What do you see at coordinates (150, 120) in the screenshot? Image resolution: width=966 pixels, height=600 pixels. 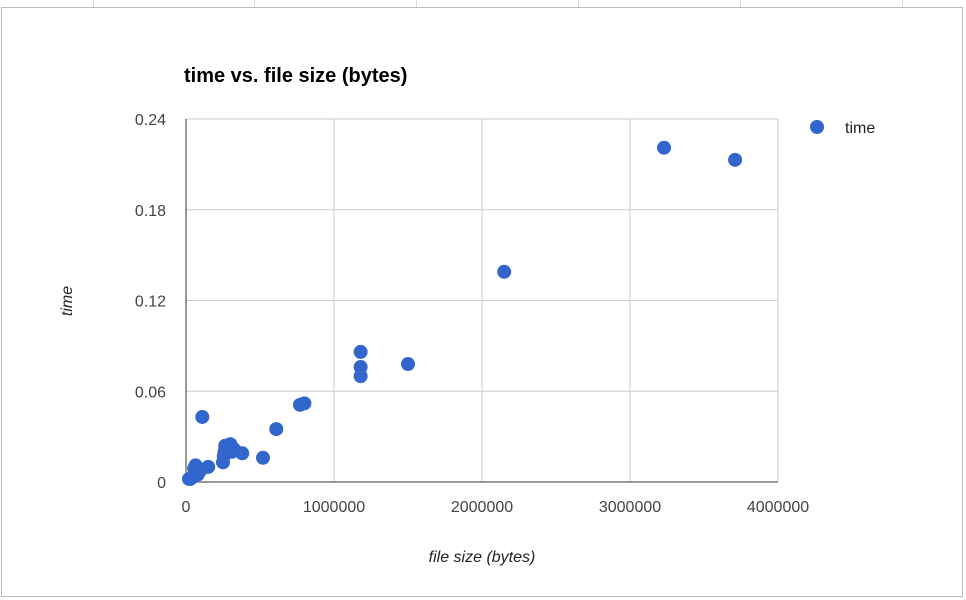 I see `y-tick-label: 0.24` at bounding box center [150, 120].